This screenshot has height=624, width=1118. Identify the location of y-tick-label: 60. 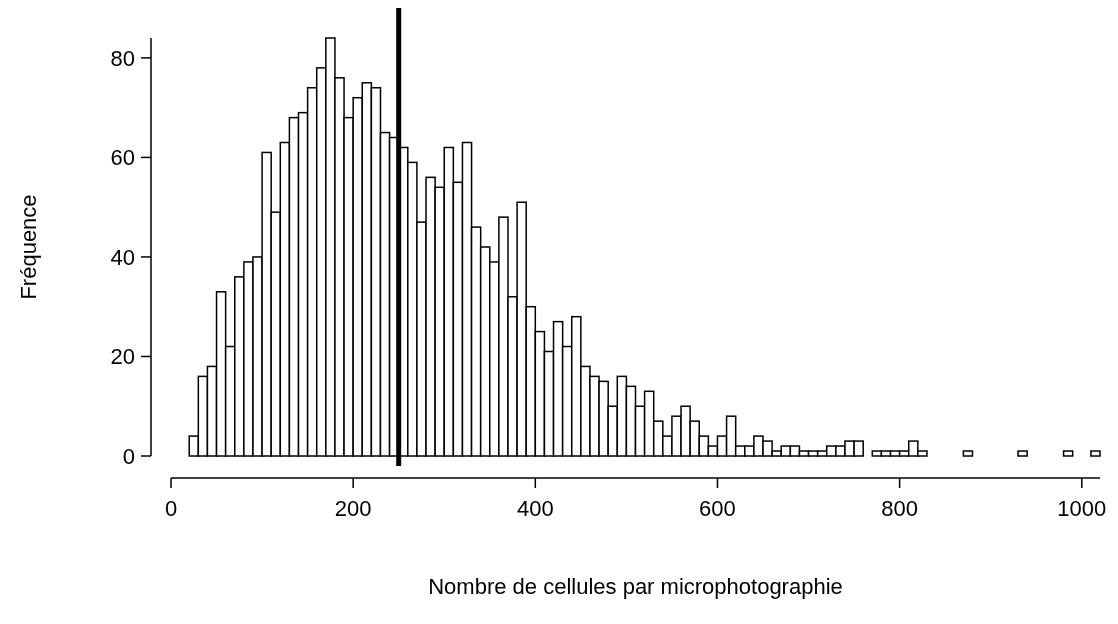
(122, 158).